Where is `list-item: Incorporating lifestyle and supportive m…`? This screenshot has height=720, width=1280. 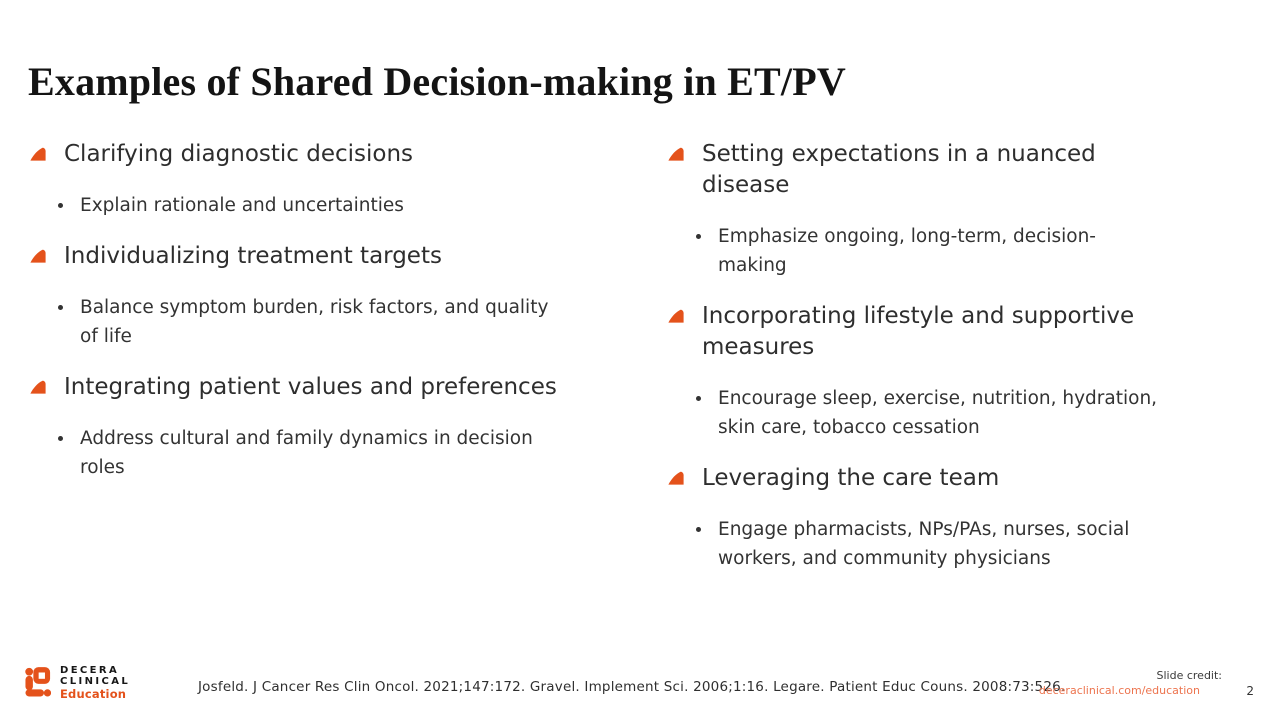
list-item: Incorporating lifestyle and supportive m… is located at coordinates (926, 332).